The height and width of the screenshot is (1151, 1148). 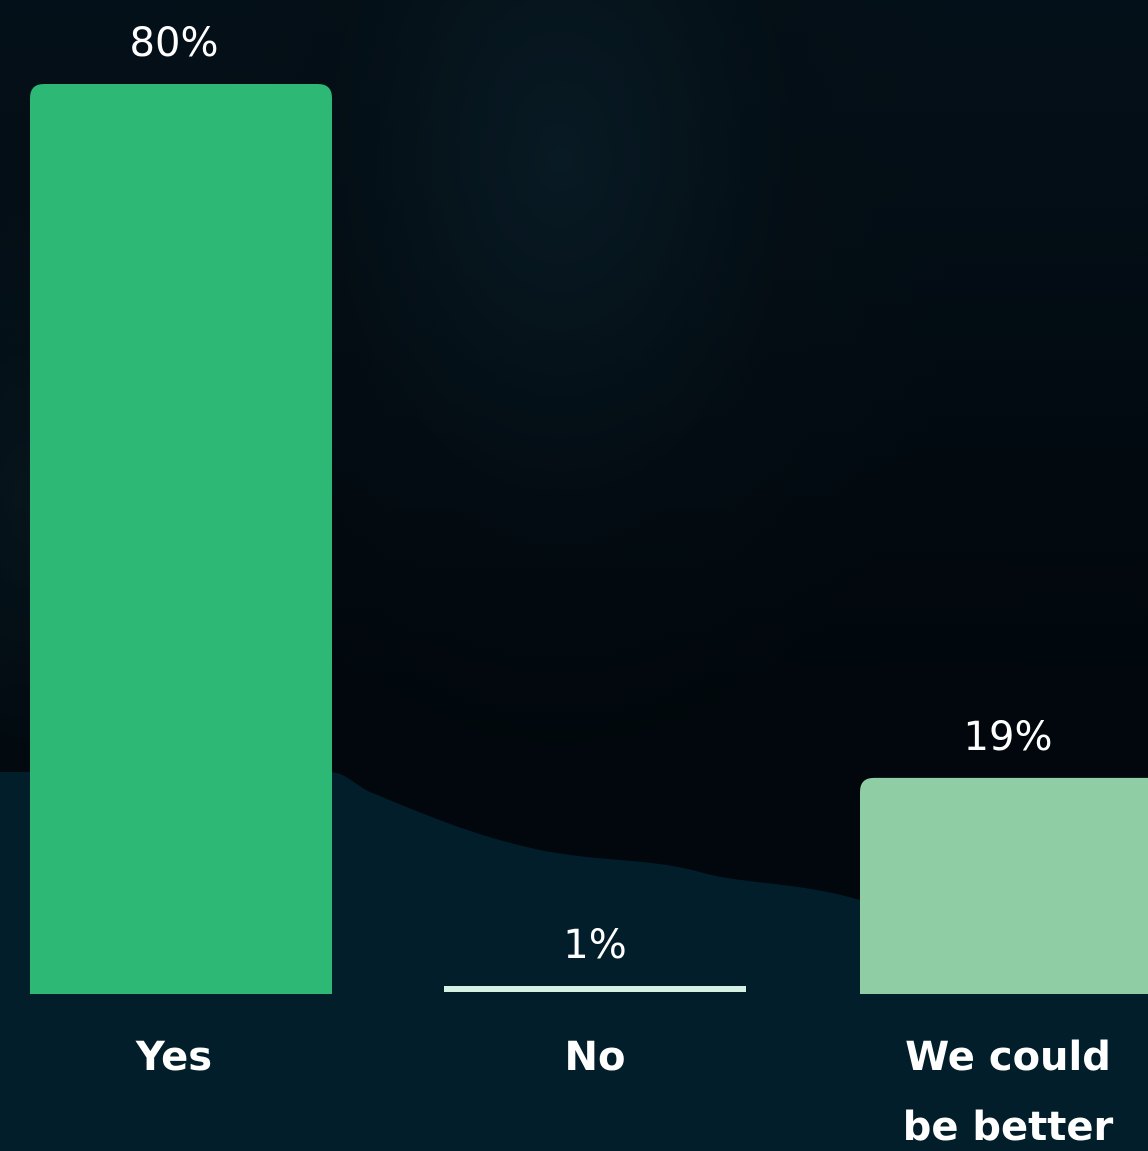 I want to click on category-label-1: No, so click(x=595, y=1057).